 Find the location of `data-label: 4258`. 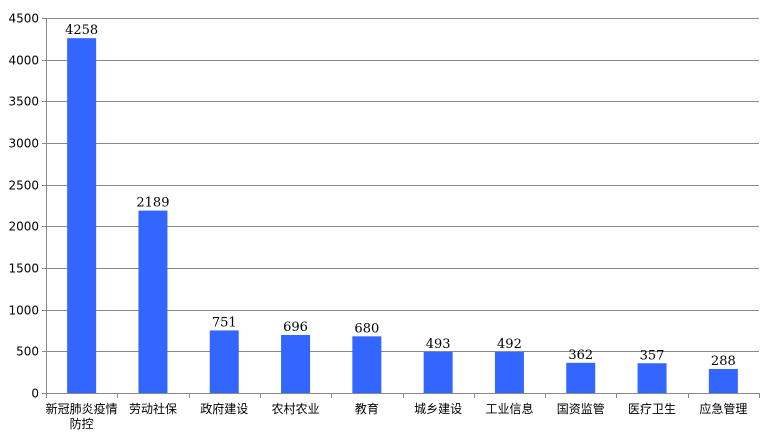

data-label: 4258 is located at coordinates (81, 30).